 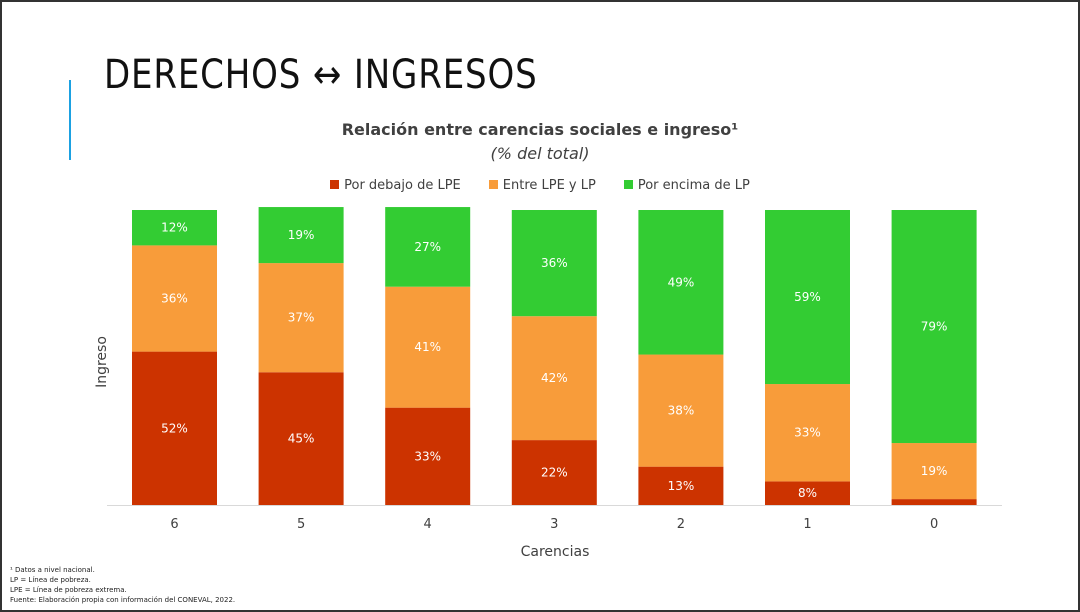 I want to click on legend-label: Por debajo de LPE, so click(x=402, y=185).